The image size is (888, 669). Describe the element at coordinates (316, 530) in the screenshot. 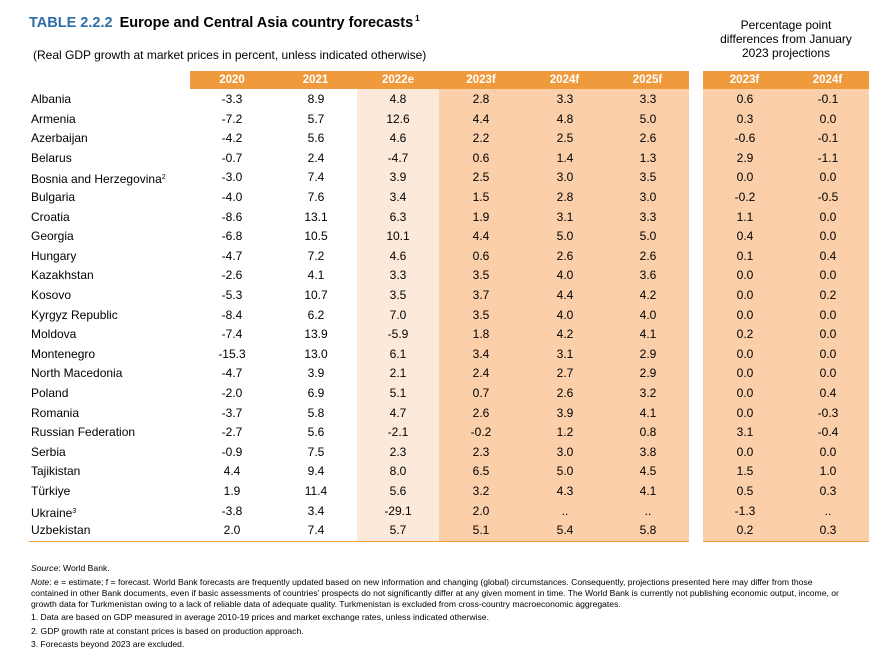

I see `value-cell-2021: 7.4` at that location.